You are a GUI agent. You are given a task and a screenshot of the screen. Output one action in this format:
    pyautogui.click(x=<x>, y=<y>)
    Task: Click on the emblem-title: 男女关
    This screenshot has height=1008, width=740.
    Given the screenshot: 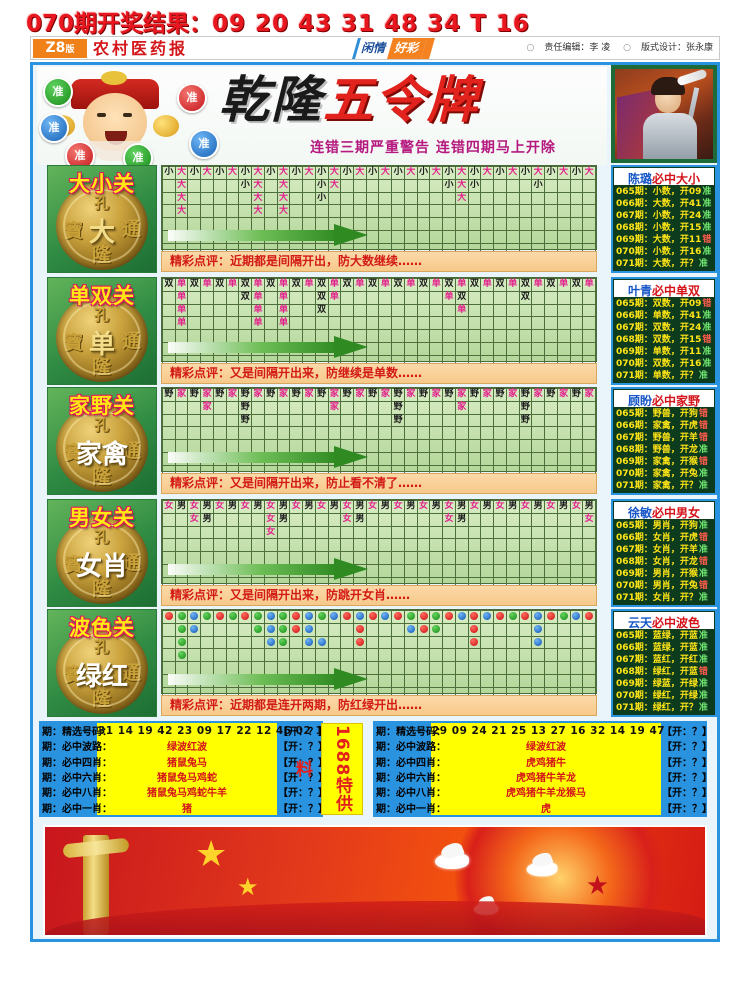 What is the action you would take?
    pyautogui.click(x=102, y=518)
    